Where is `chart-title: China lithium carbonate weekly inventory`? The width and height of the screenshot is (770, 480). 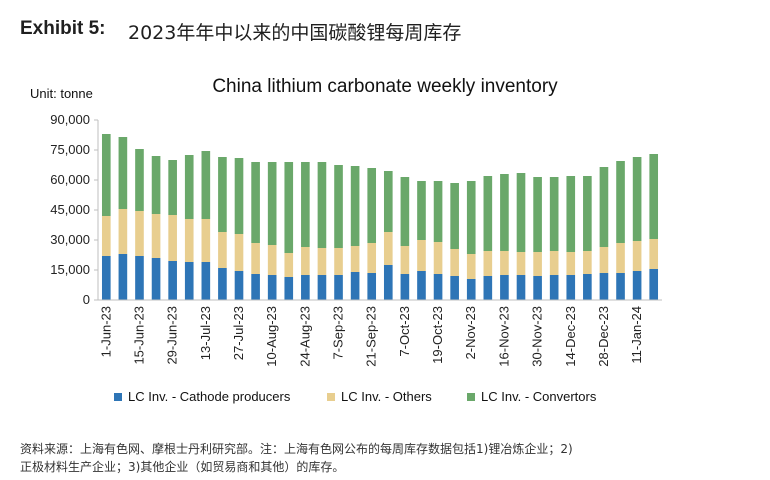
chart-title: China lithium carbonate weekly inventory is located at coordinates (385, 86).